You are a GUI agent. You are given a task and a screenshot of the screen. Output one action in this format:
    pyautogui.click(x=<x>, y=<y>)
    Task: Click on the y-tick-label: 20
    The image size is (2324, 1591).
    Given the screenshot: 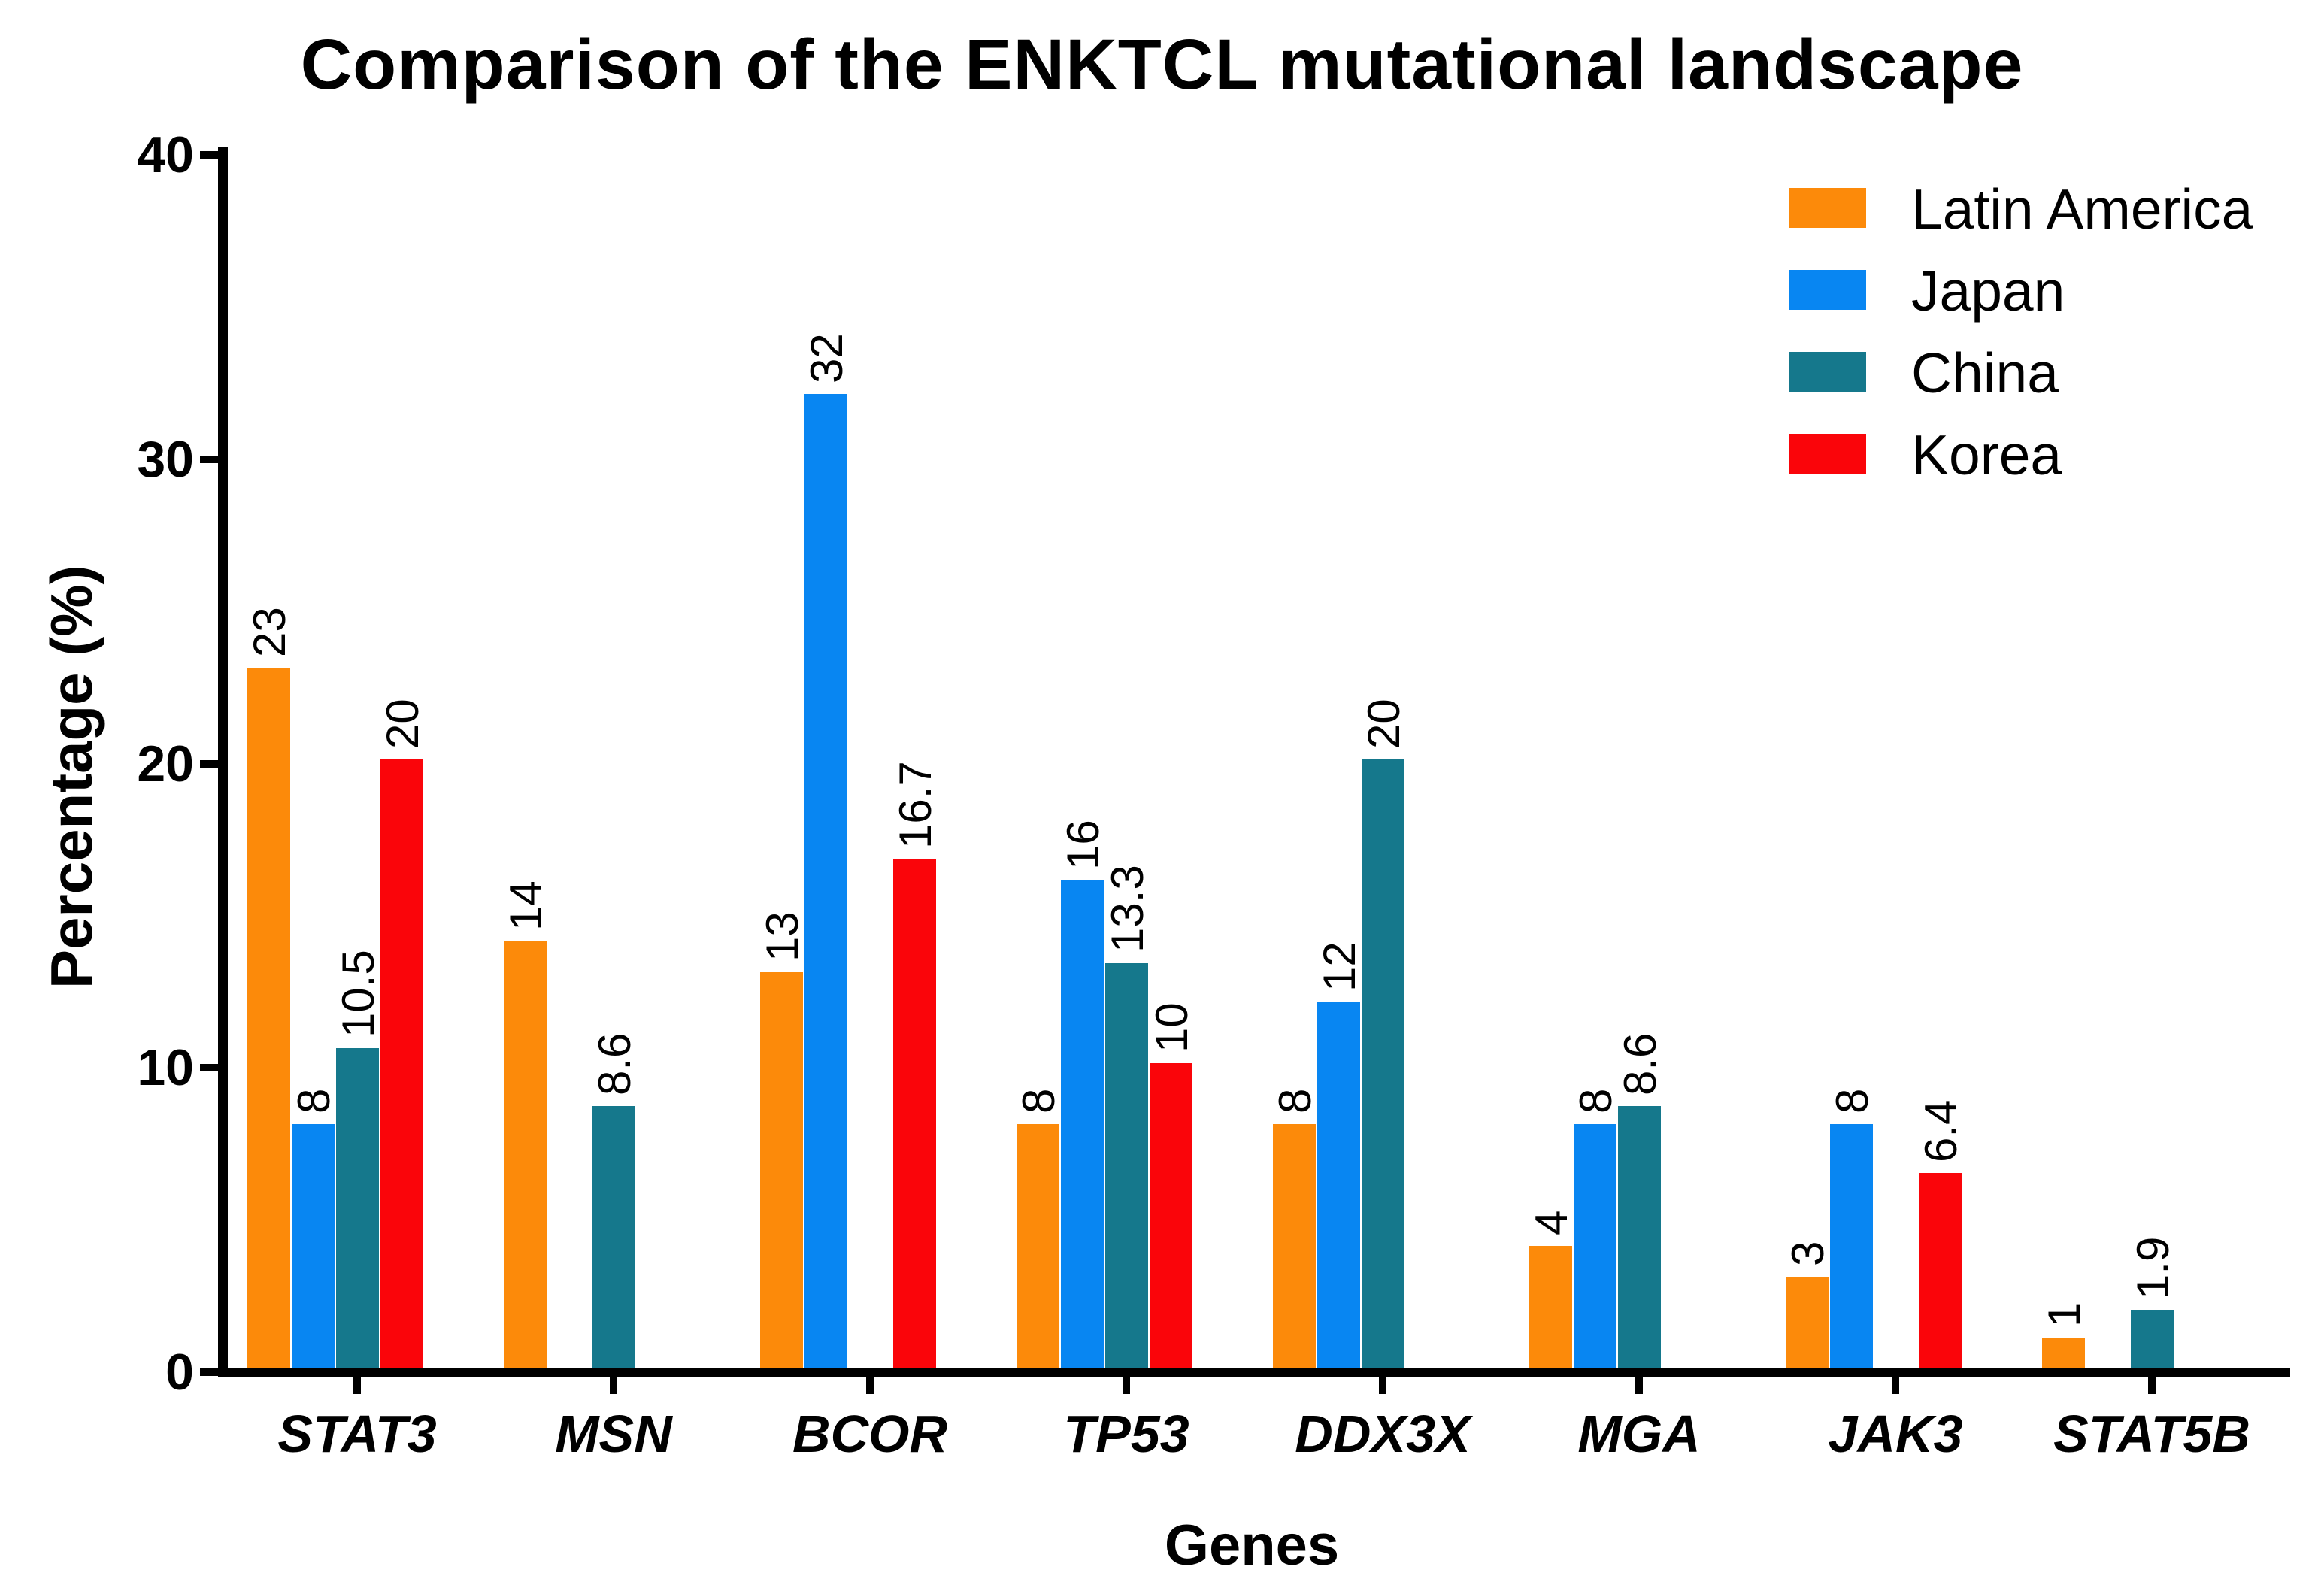 What is the action you would take?
    pyautogui.click(x=165, y=763)
    